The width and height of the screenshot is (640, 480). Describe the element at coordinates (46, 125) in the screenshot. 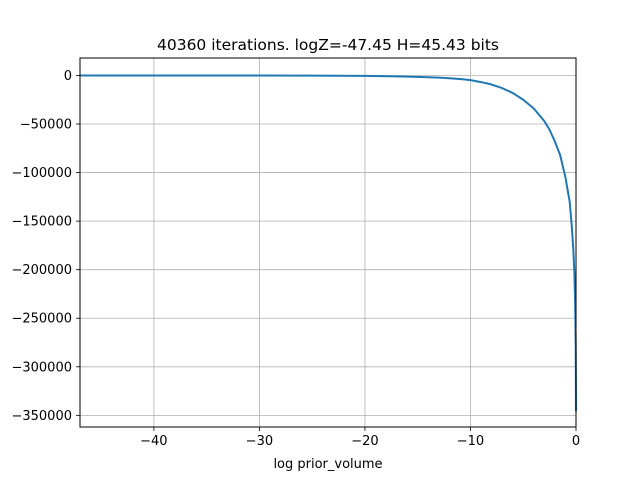

I see `y-tick-label: −50000` at that location.